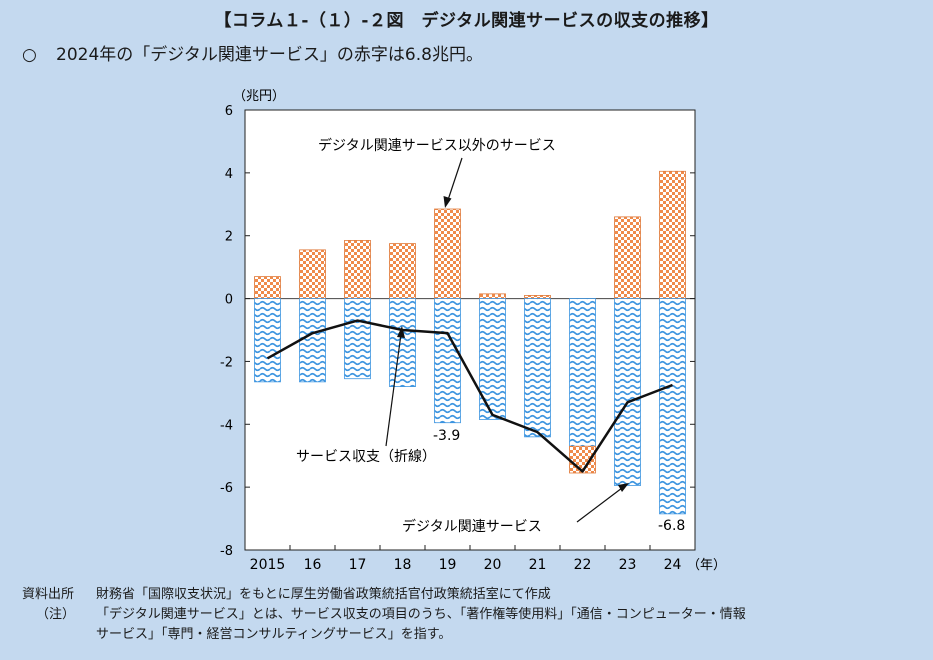  Describe the element at coordinates (229, 111) in the screenshot. I see `y-tick-label: 6` at that location.